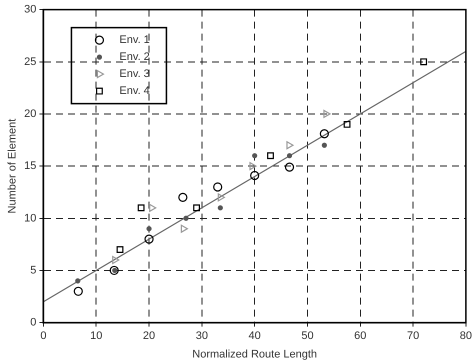  I want to click on x-tick-label: 0, so click(43, 336).